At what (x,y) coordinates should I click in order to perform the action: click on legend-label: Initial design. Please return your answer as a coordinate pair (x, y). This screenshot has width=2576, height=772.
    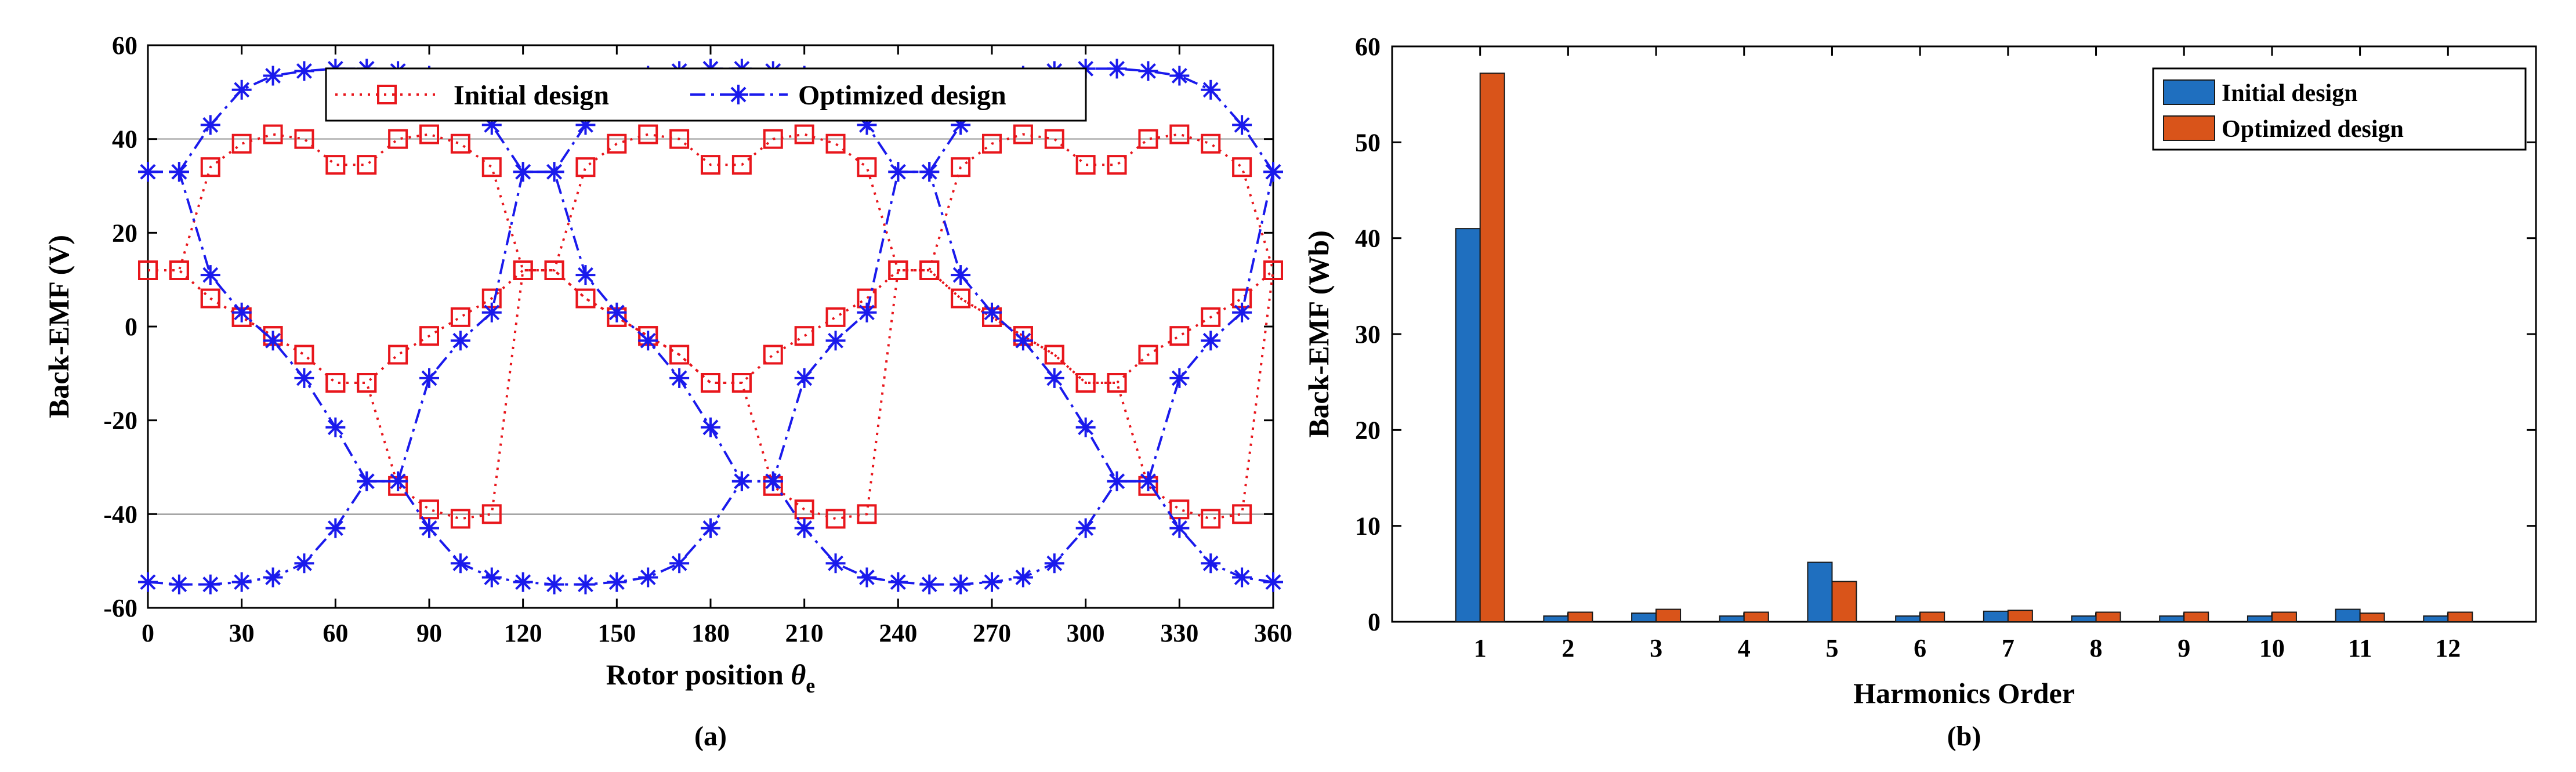
    Looking at the image, I should click on (2290, 93).